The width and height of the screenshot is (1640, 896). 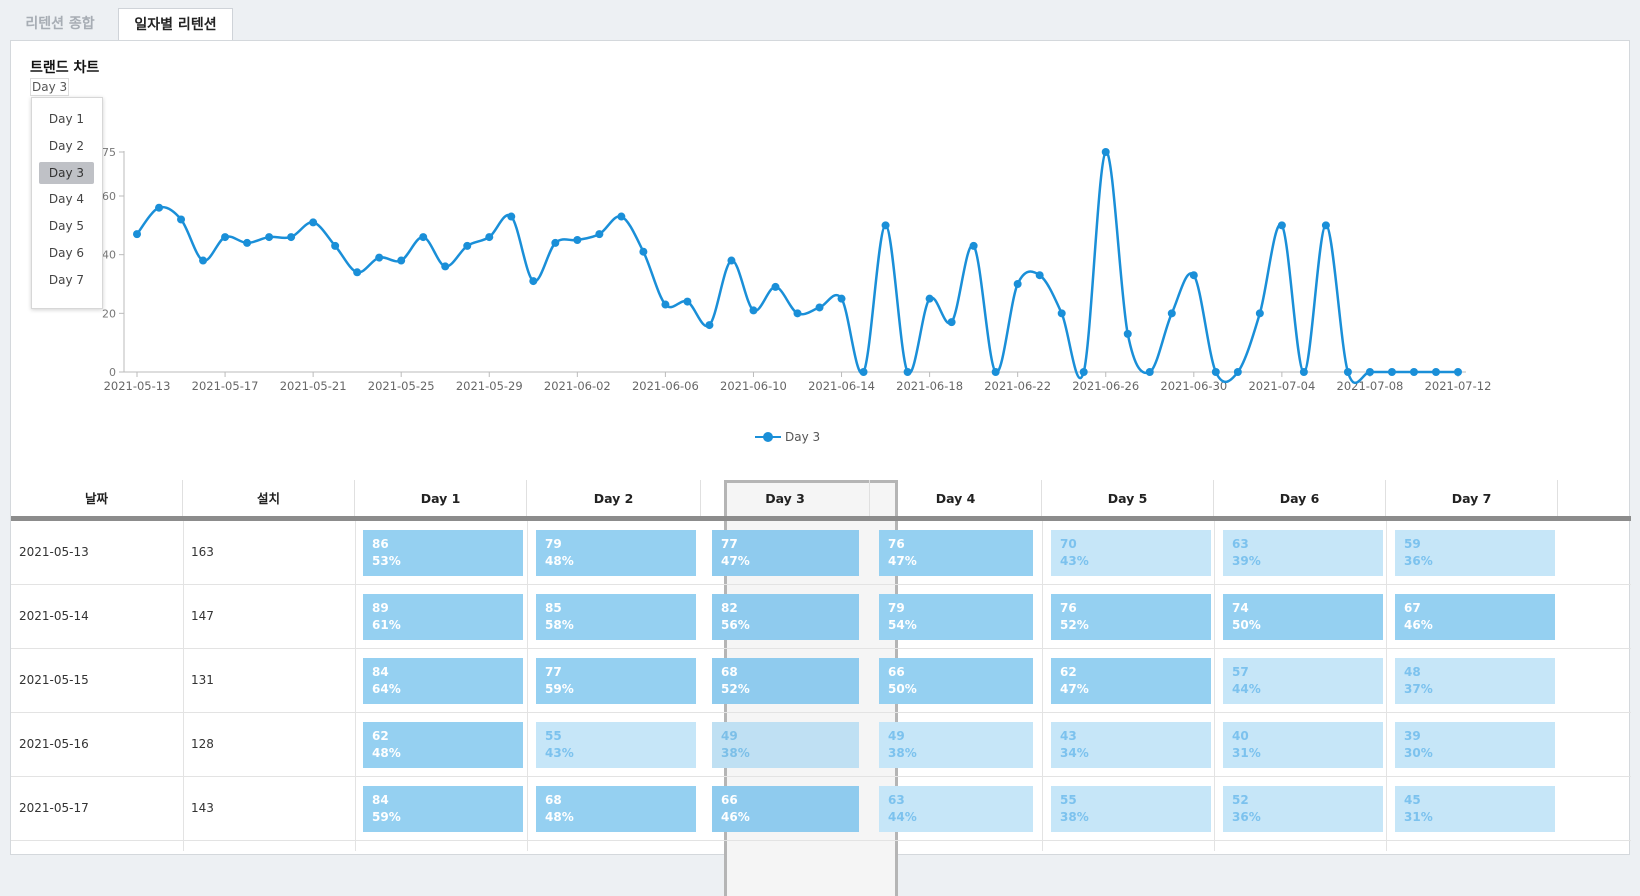 What do you see at coordinates (50, 87) in the screenshot?
I see `day-select: Day 3` at bounding box center [50, 87].